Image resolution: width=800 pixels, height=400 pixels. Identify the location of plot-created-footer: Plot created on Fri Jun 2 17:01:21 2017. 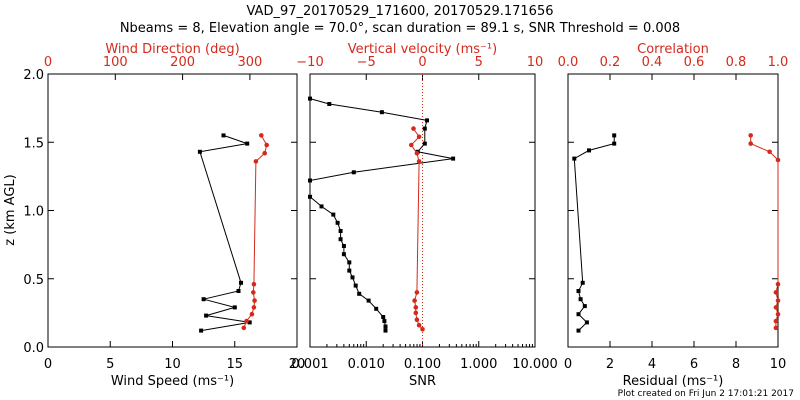
(706, 394).